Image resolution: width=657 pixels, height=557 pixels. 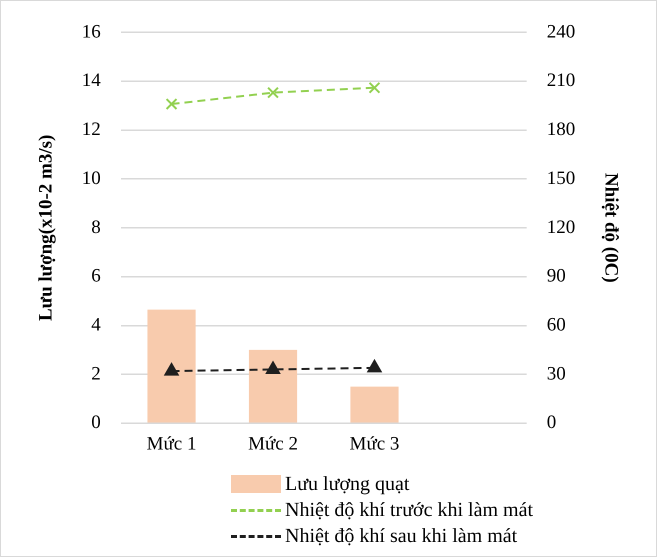 I want to click on y-tick-label: 6, so click(x=96, y=276).